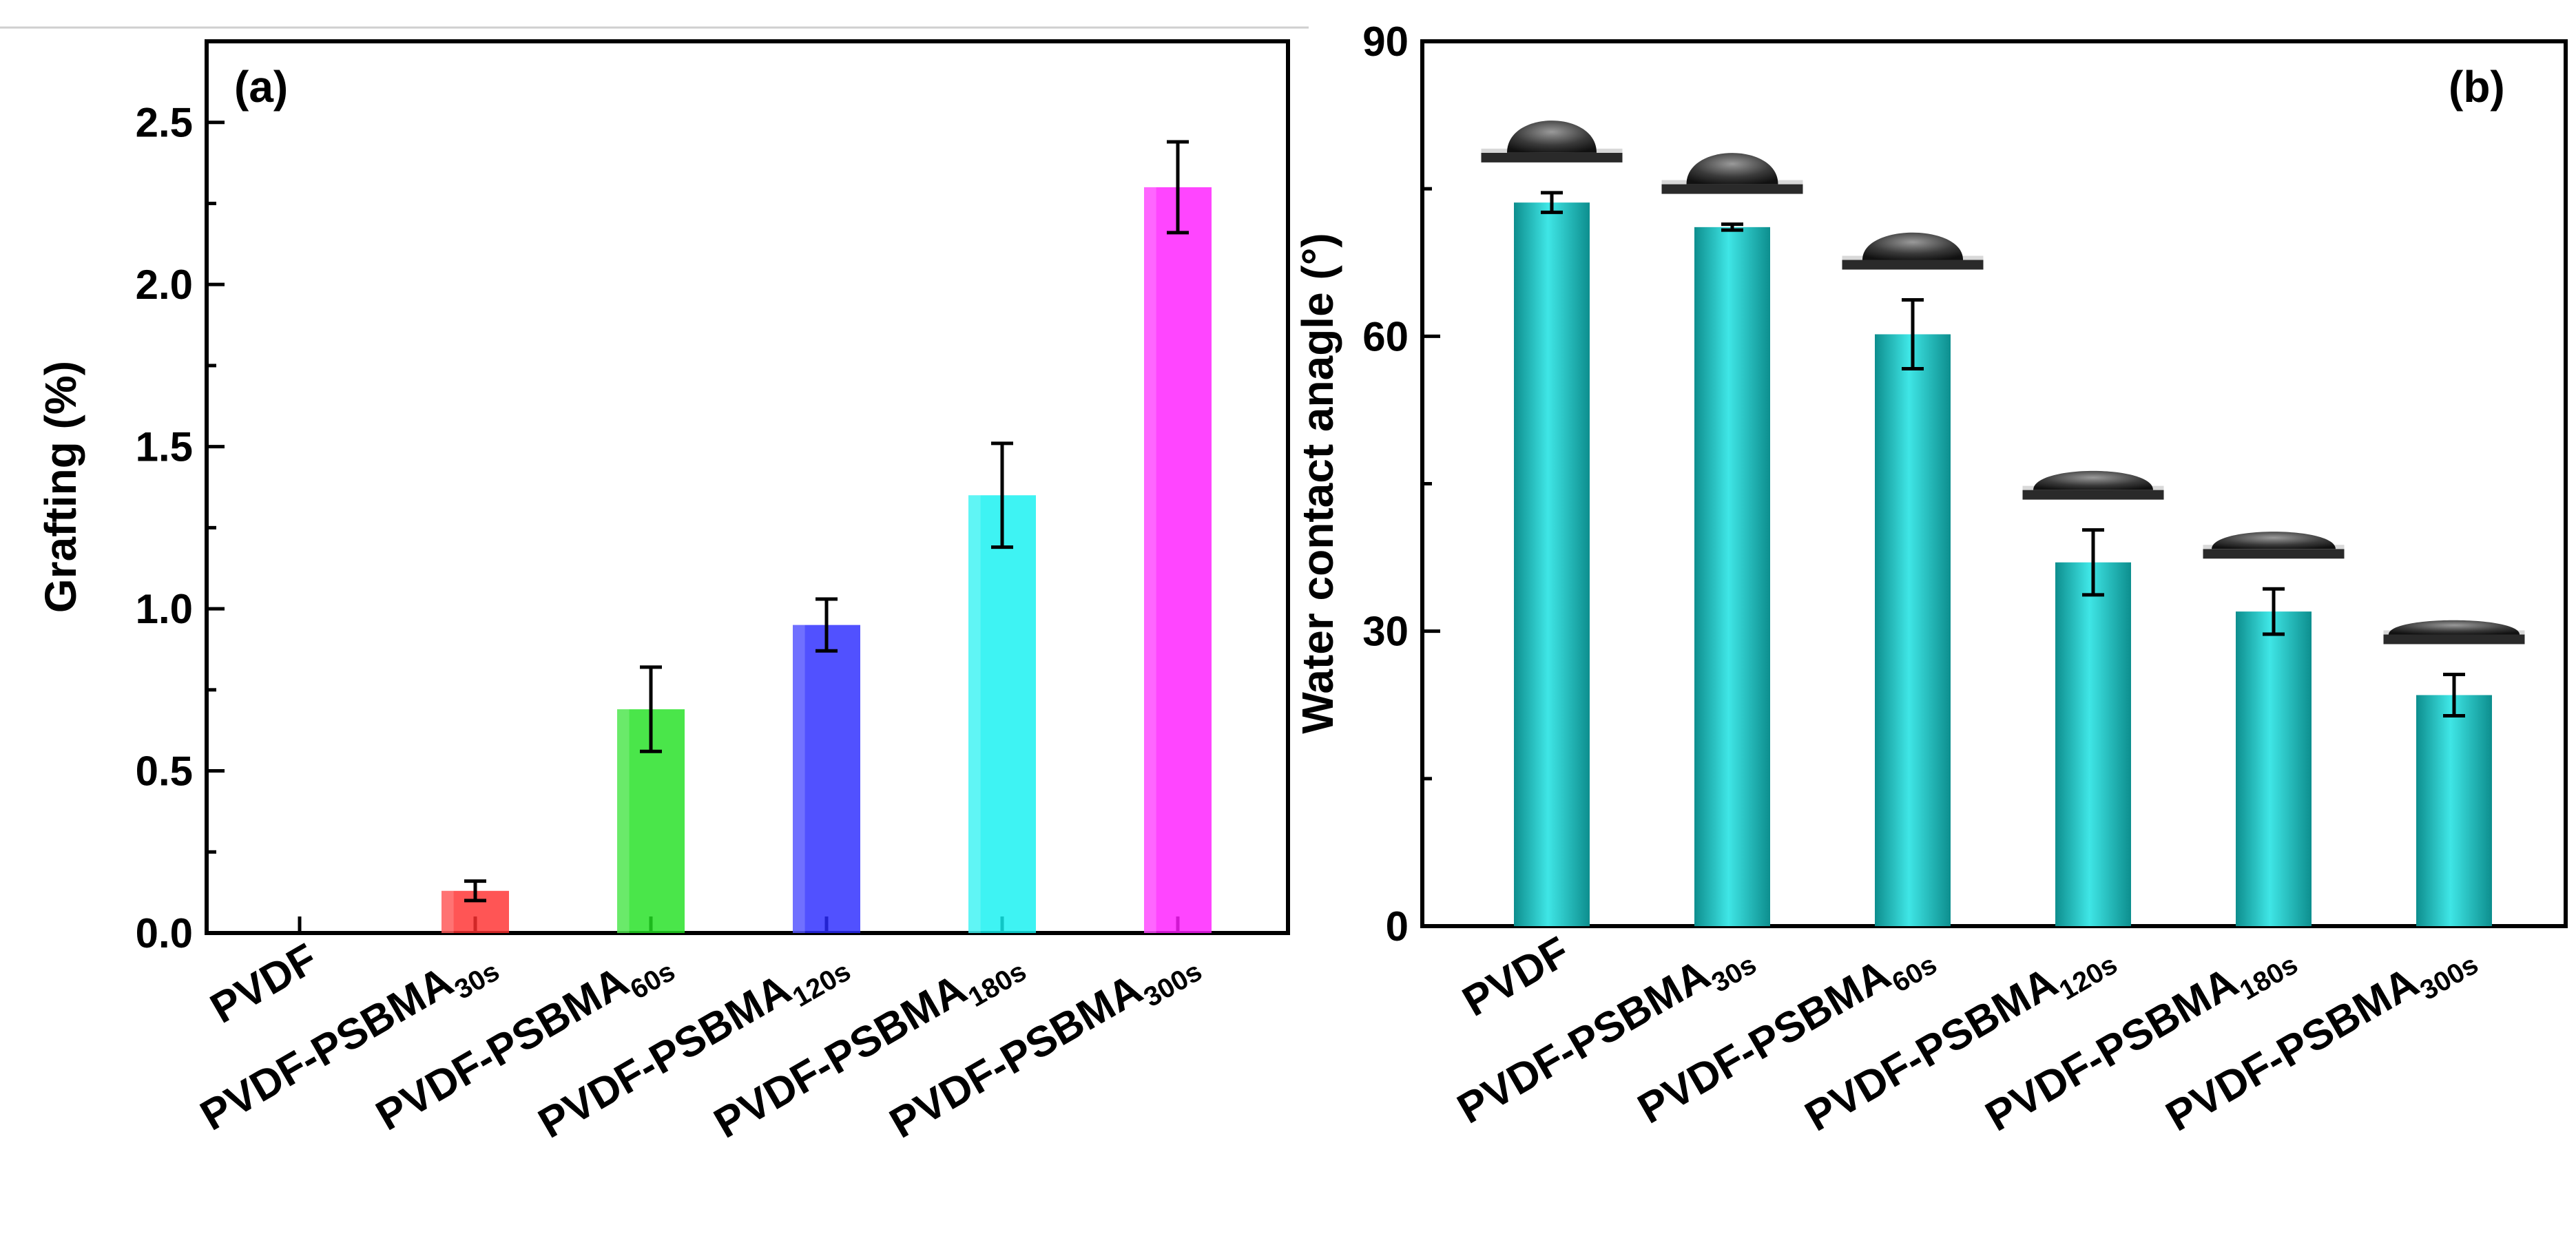 Image resolution: width=2576 pixels, height=1247 pixels. Describe the element at coordinates (1317, 483) in the screenshot. I see `panel-b-y-axis-title: Water contact anagle (°)` at that location.